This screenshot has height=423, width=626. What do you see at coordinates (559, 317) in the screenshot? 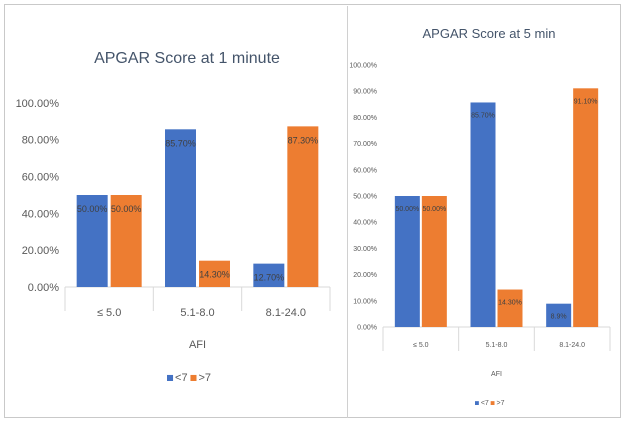
I see `min5-data-label: 8.9%` at bounding box center [559, 317].